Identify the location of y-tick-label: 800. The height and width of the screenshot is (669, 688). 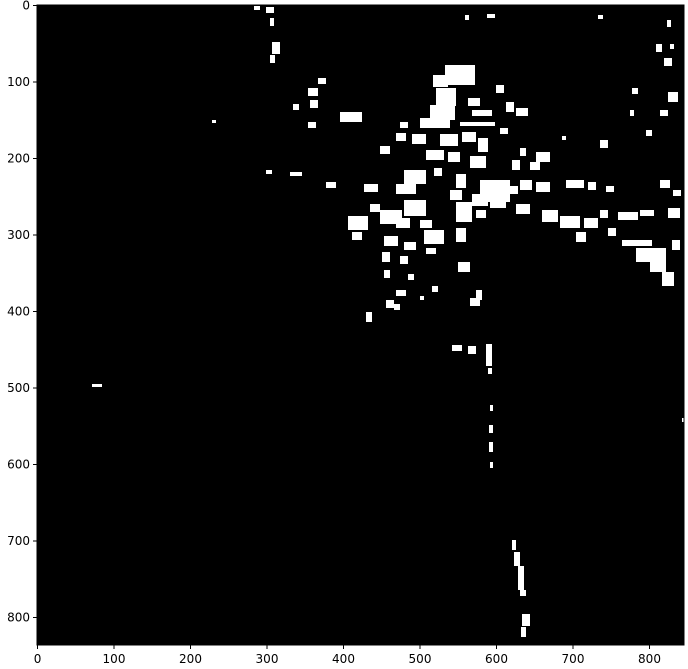
(18, 618).